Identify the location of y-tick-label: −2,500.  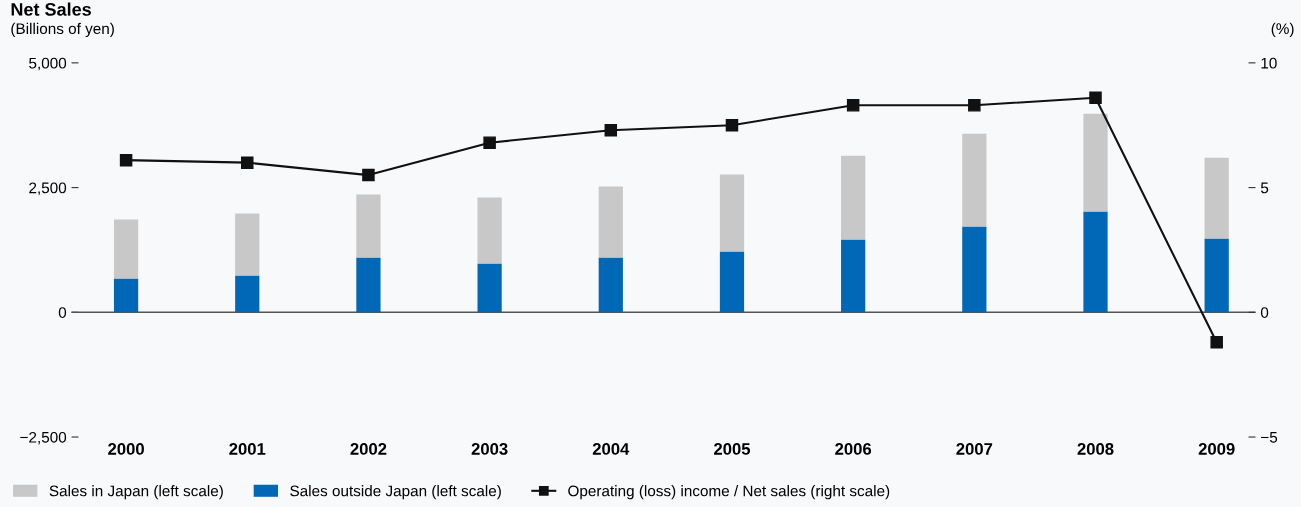
(43, 438).